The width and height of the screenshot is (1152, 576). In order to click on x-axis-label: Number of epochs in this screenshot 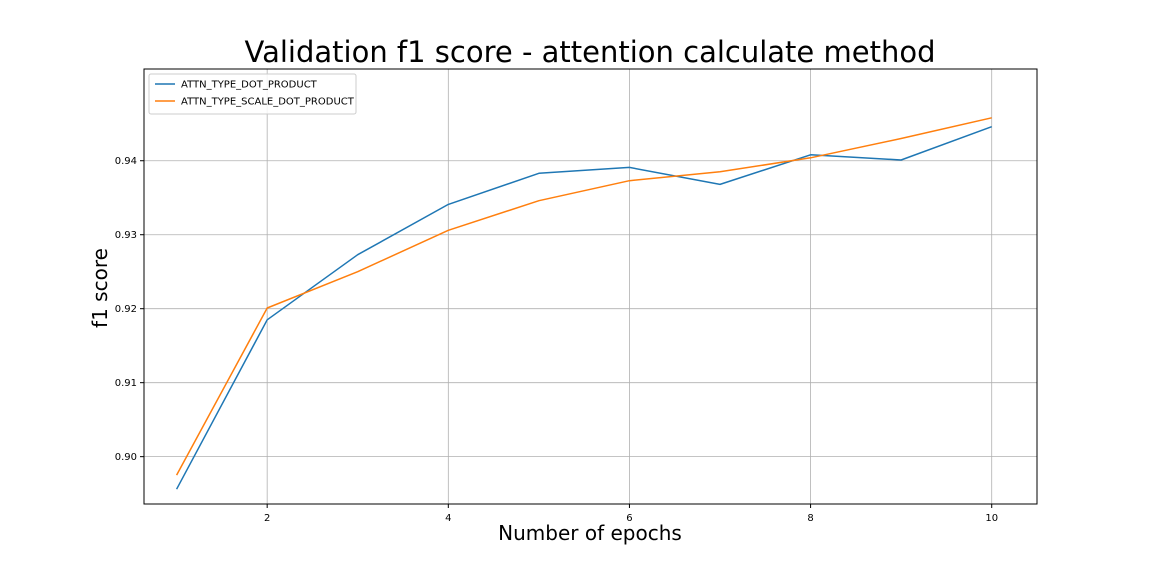, I will do `click(590, 533)`.